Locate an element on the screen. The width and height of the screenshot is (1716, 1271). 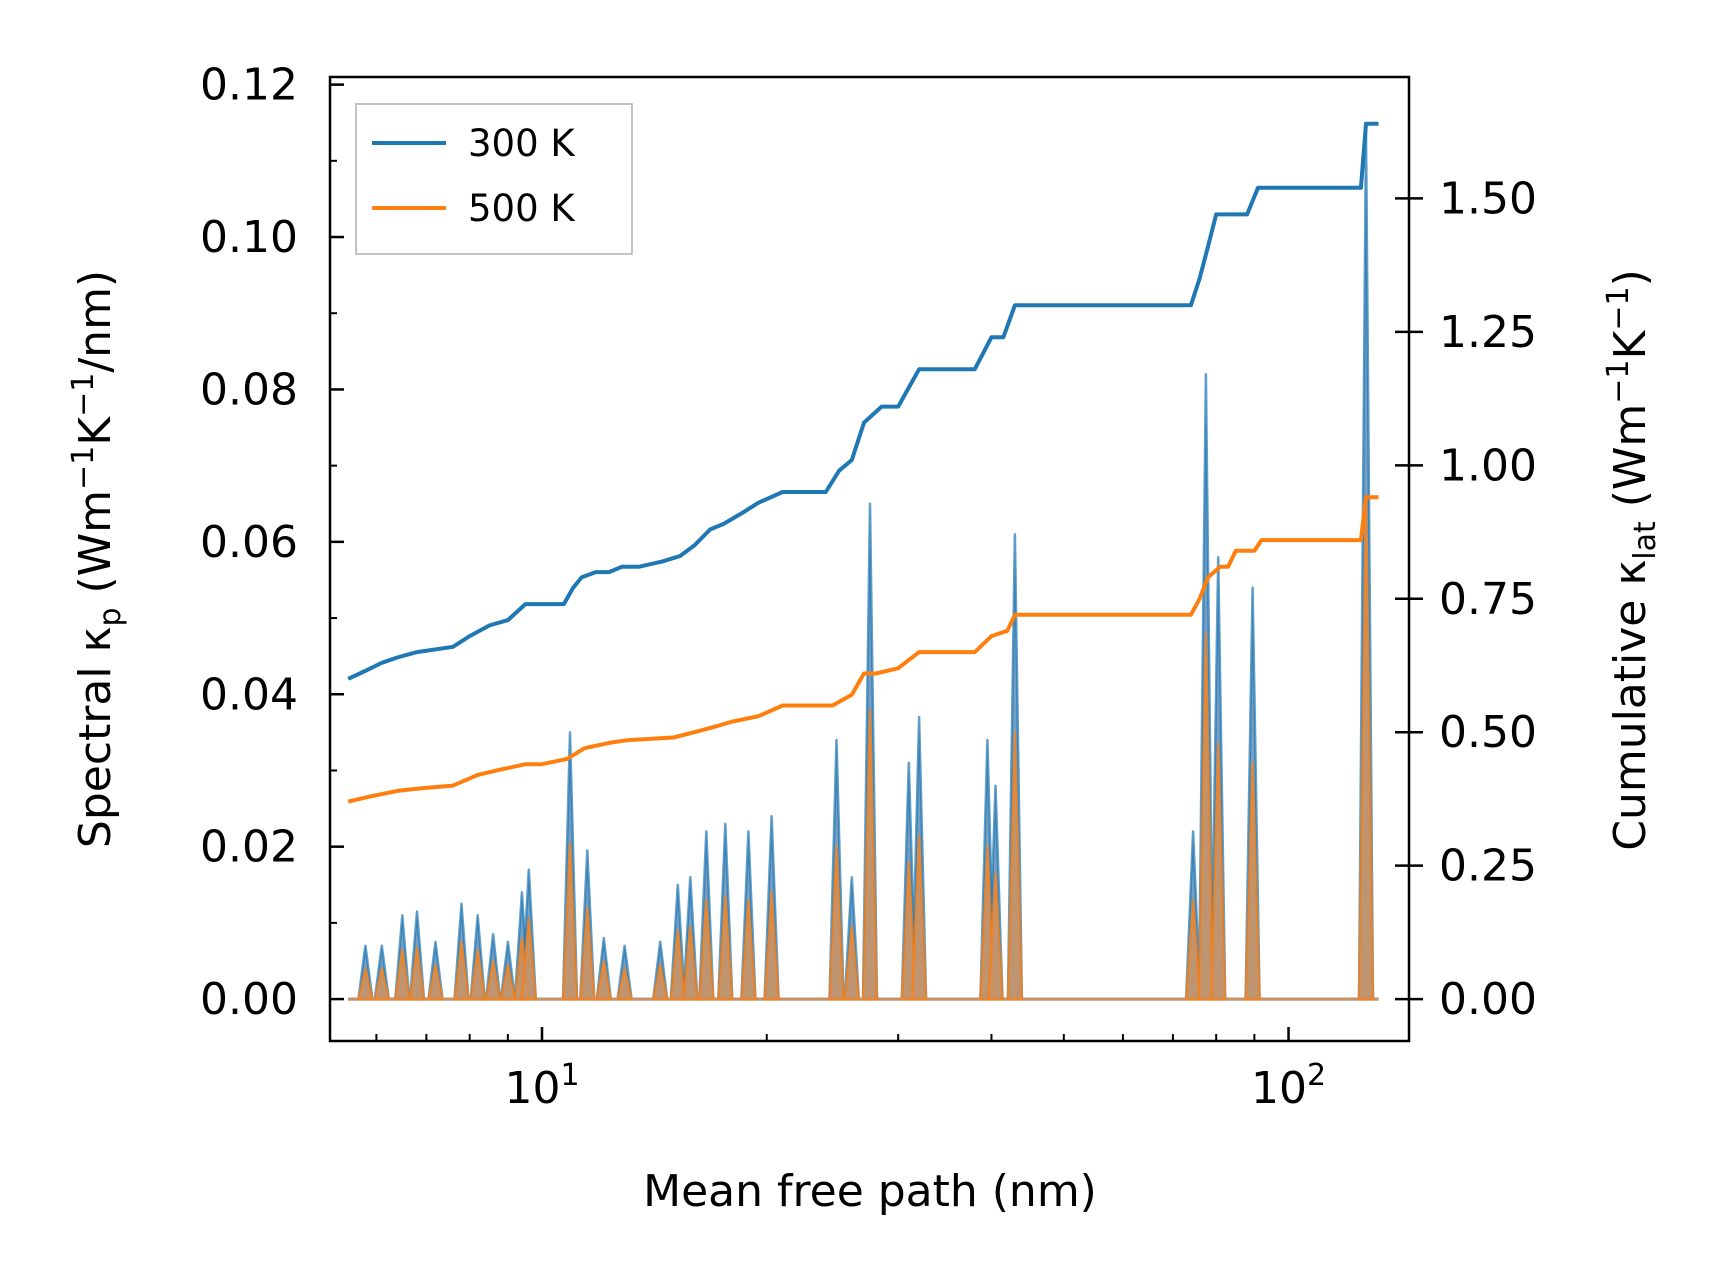
right-tick-label-2: 0.50 is located at coordinates (1488, 732).